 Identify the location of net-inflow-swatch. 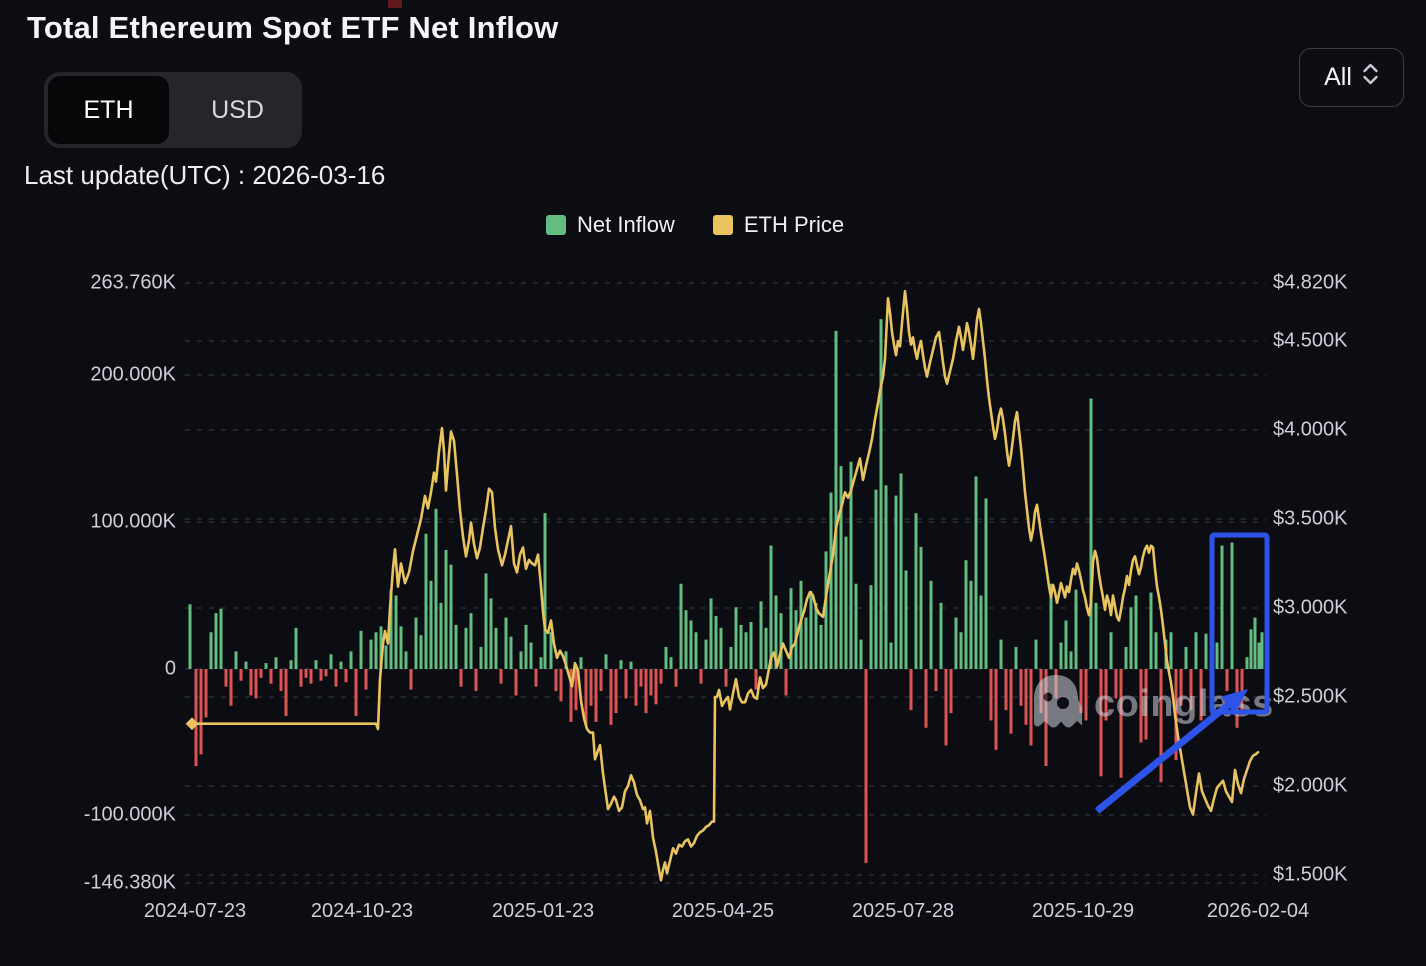
(556, 225).